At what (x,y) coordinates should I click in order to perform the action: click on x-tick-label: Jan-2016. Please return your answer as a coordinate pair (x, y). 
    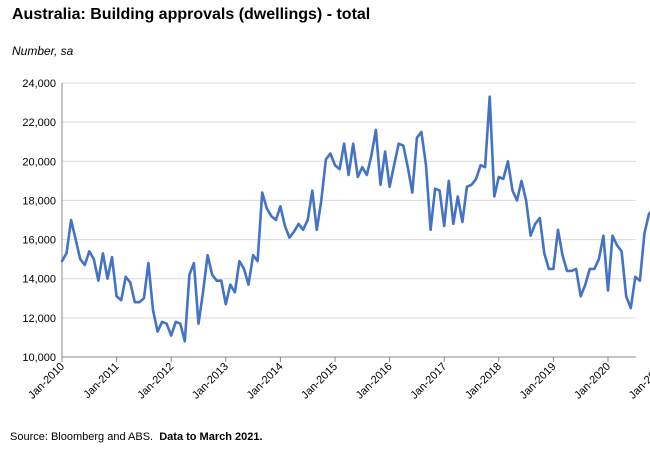
    Looking at the image, I should click on (374, 381).